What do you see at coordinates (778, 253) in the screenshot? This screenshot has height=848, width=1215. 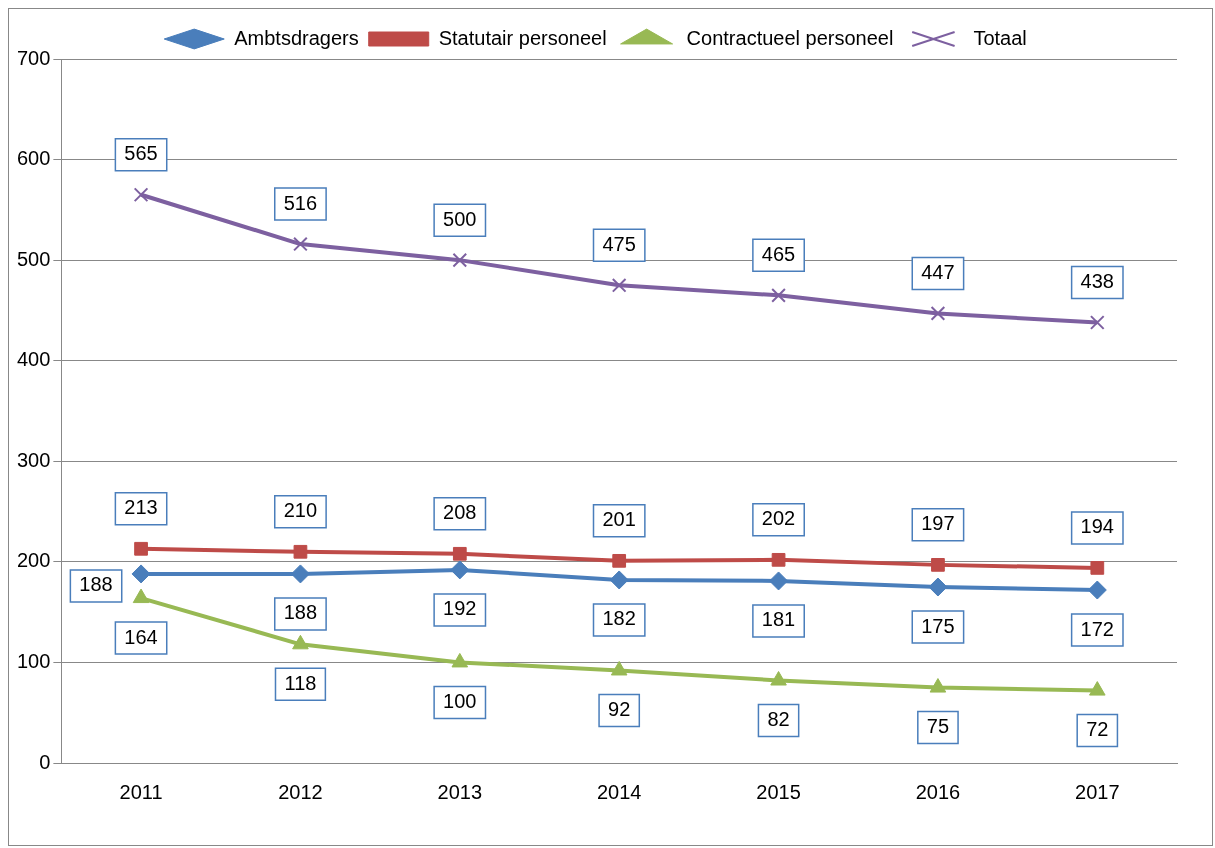 I see `data-label: 465` at bounding box center [778, 253].